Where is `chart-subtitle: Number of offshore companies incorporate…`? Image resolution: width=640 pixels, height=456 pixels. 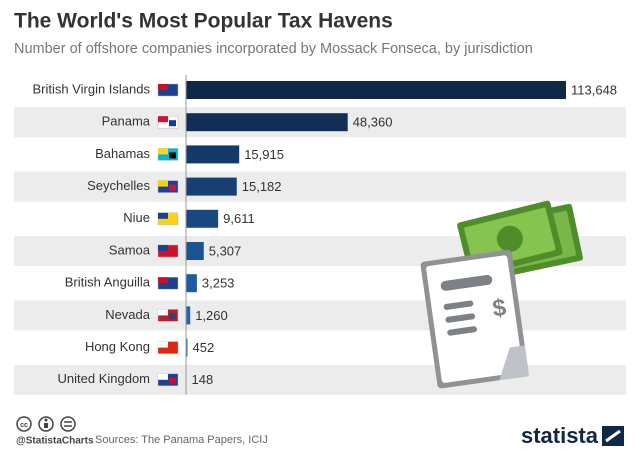
chart-subtitle: Number of offshore companies incorporate… is located at coordinates (273, 49).